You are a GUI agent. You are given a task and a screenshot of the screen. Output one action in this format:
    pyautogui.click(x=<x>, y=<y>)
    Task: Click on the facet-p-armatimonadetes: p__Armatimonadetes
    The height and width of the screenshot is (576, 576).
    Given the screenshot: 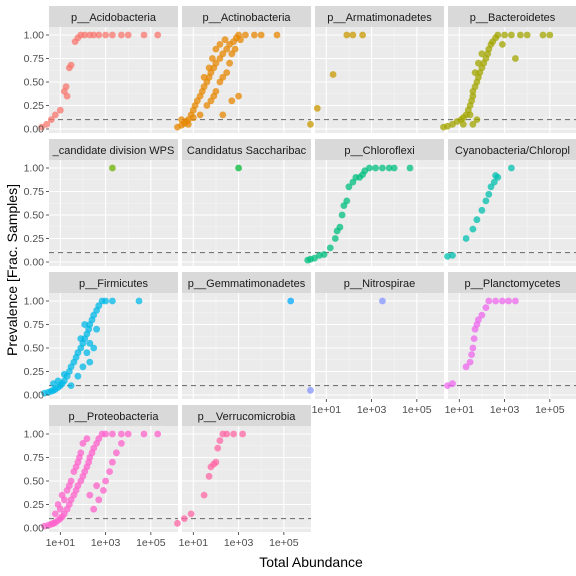 What is the action you would take?
    pyautogui.click(x=375, y=69)
    